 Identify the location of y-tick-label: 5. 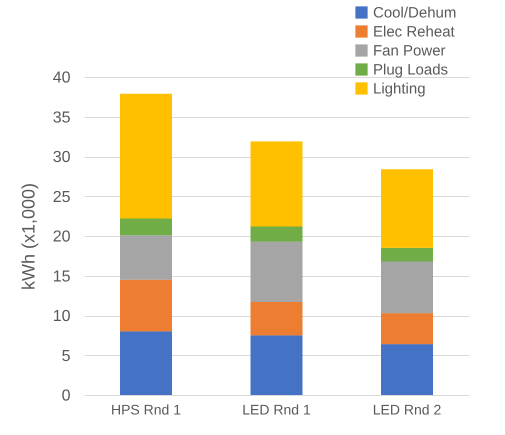
(66, 356).